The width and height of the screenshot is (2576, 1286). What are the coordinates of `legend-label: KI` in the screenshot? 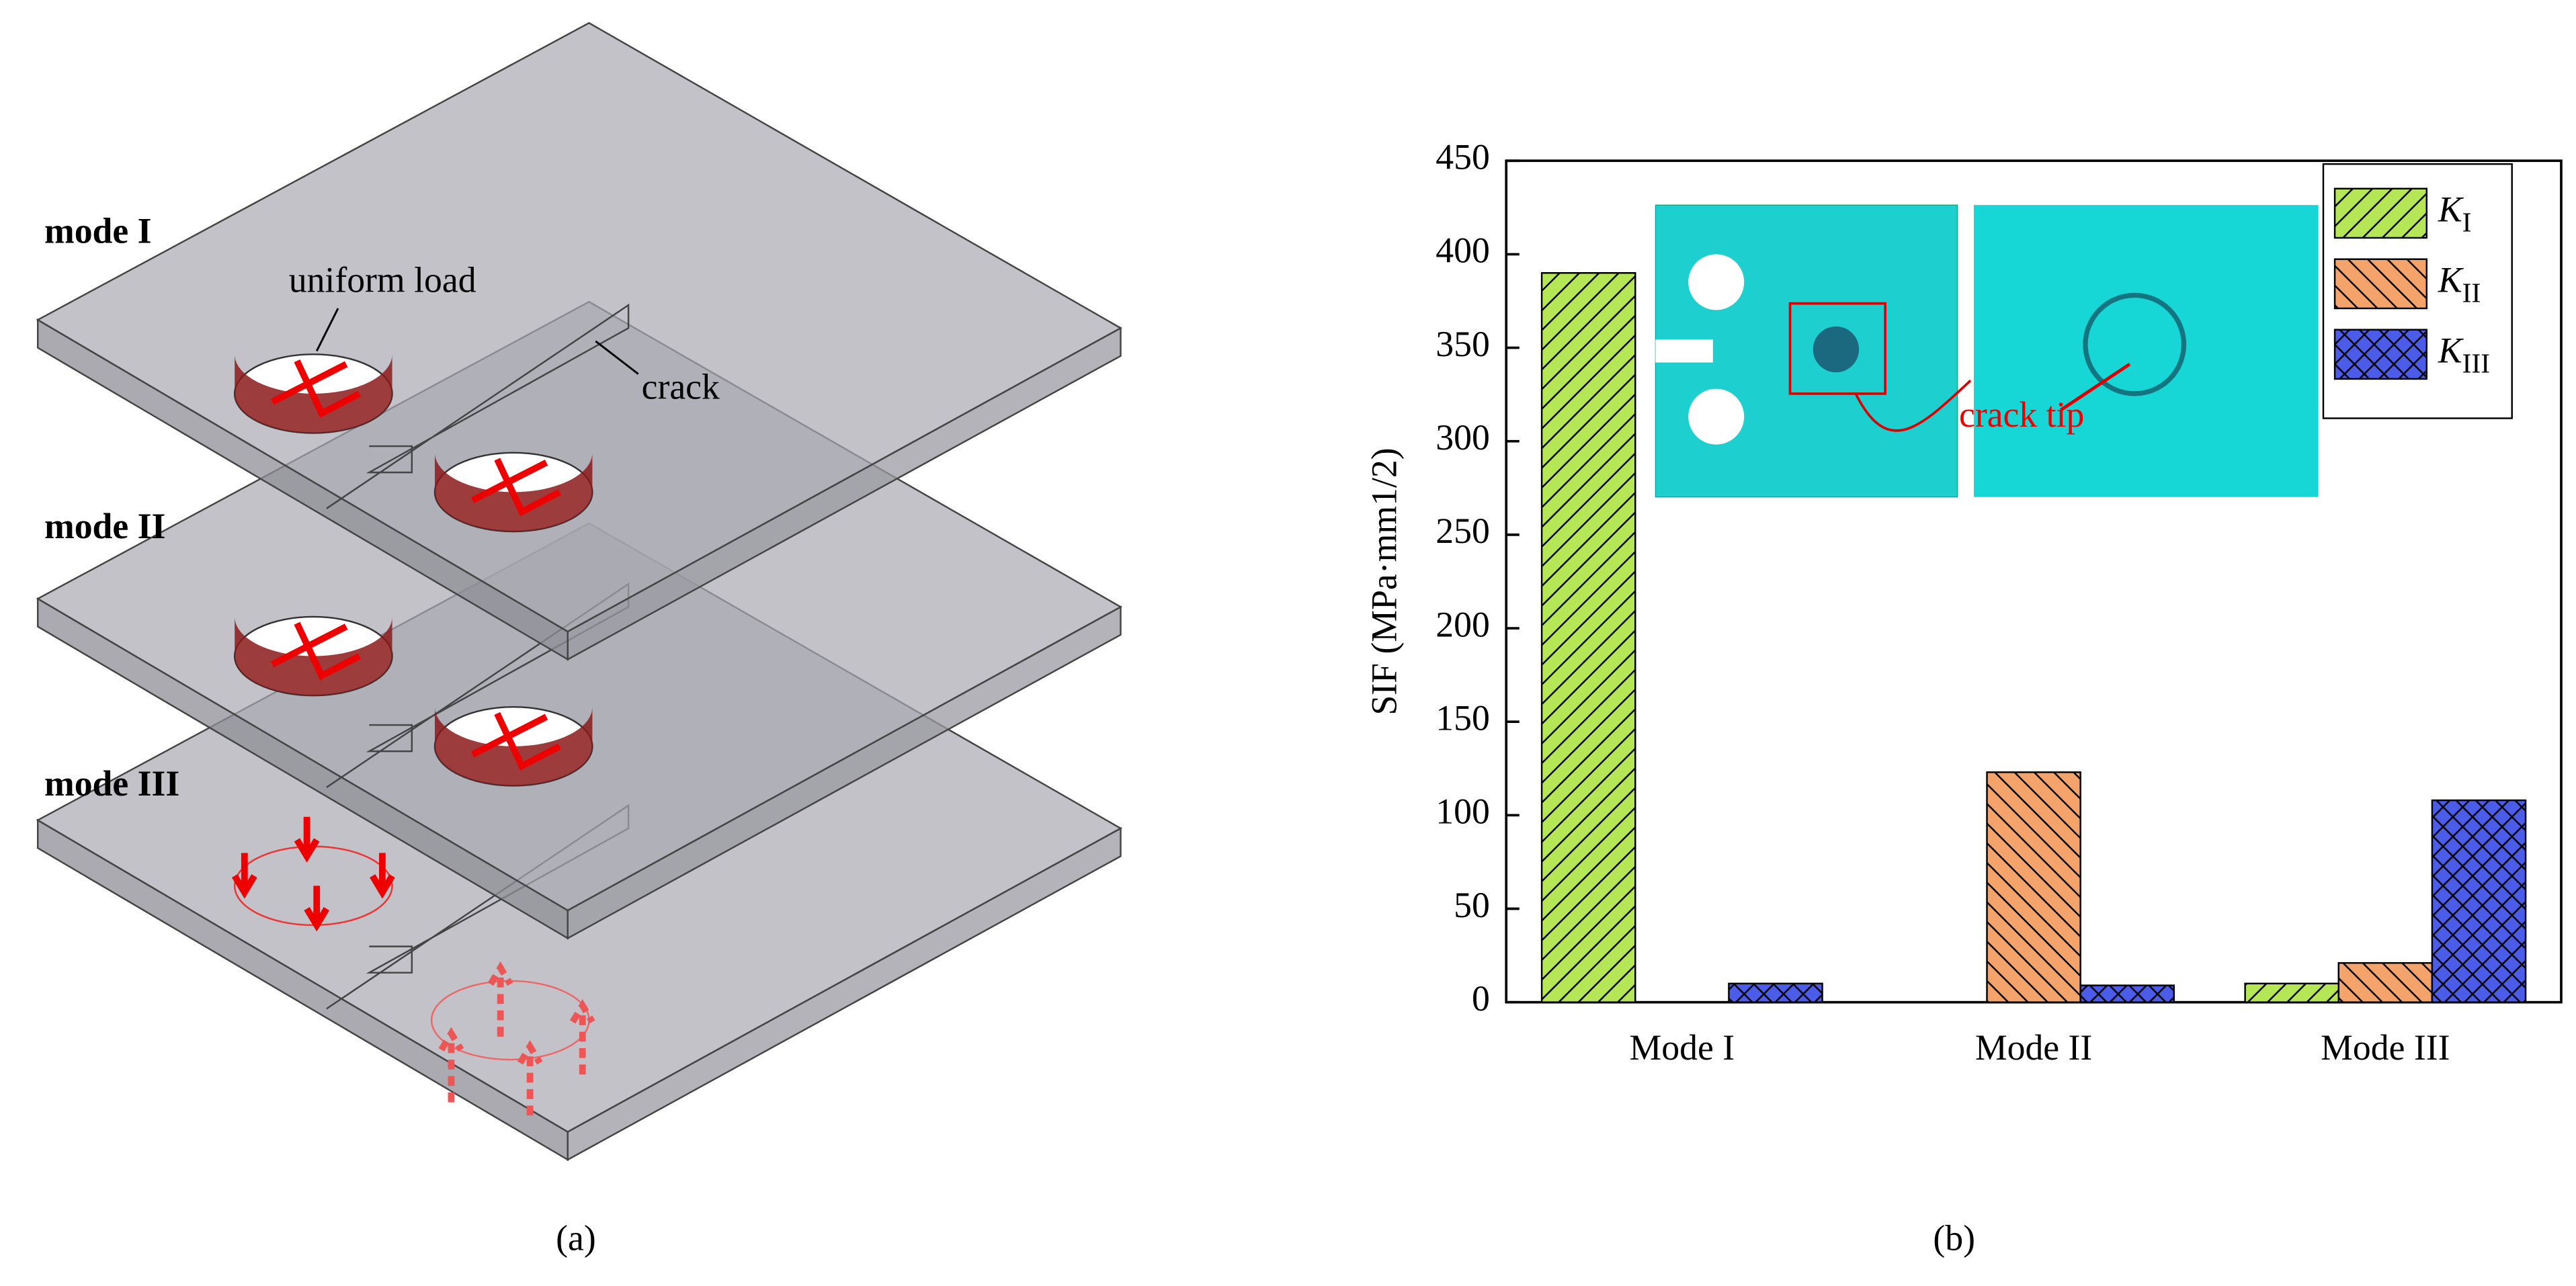 It's located at (2455, 213).